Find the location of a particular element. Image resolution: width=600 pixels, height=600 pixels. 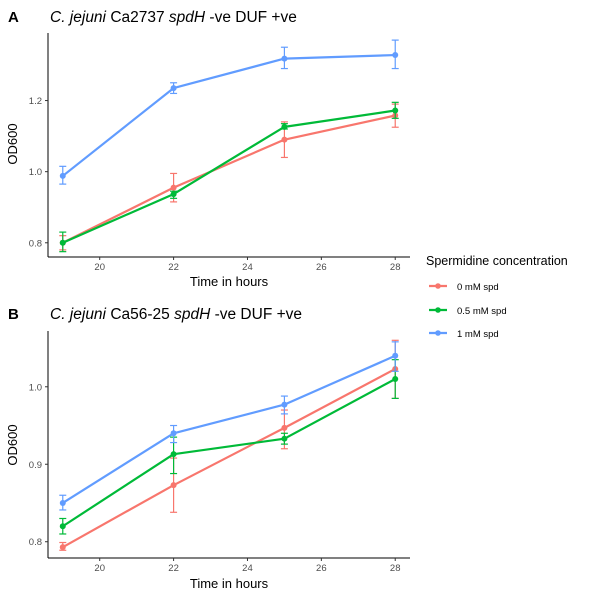

panel-a-title-rest: -ve DUF +ve is located at coordinates (252, 17).